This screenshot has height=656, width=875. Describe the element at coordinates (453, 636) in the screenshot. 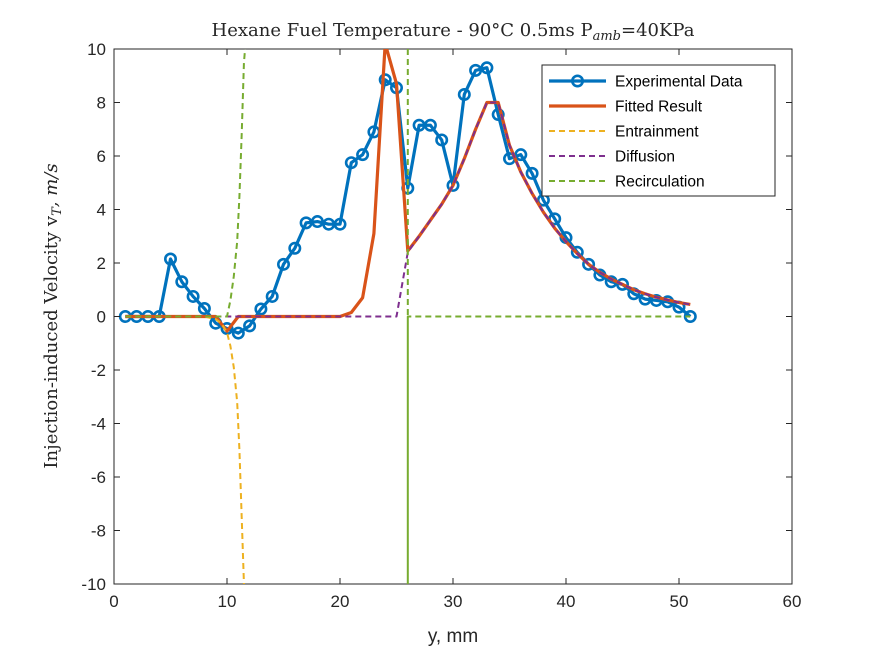

I see `x-axis-label: y, mm` at that location.